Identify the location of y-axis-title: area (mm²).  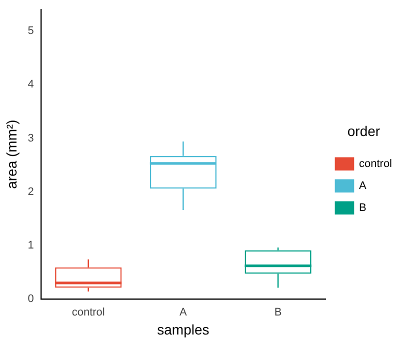
(11, 154).